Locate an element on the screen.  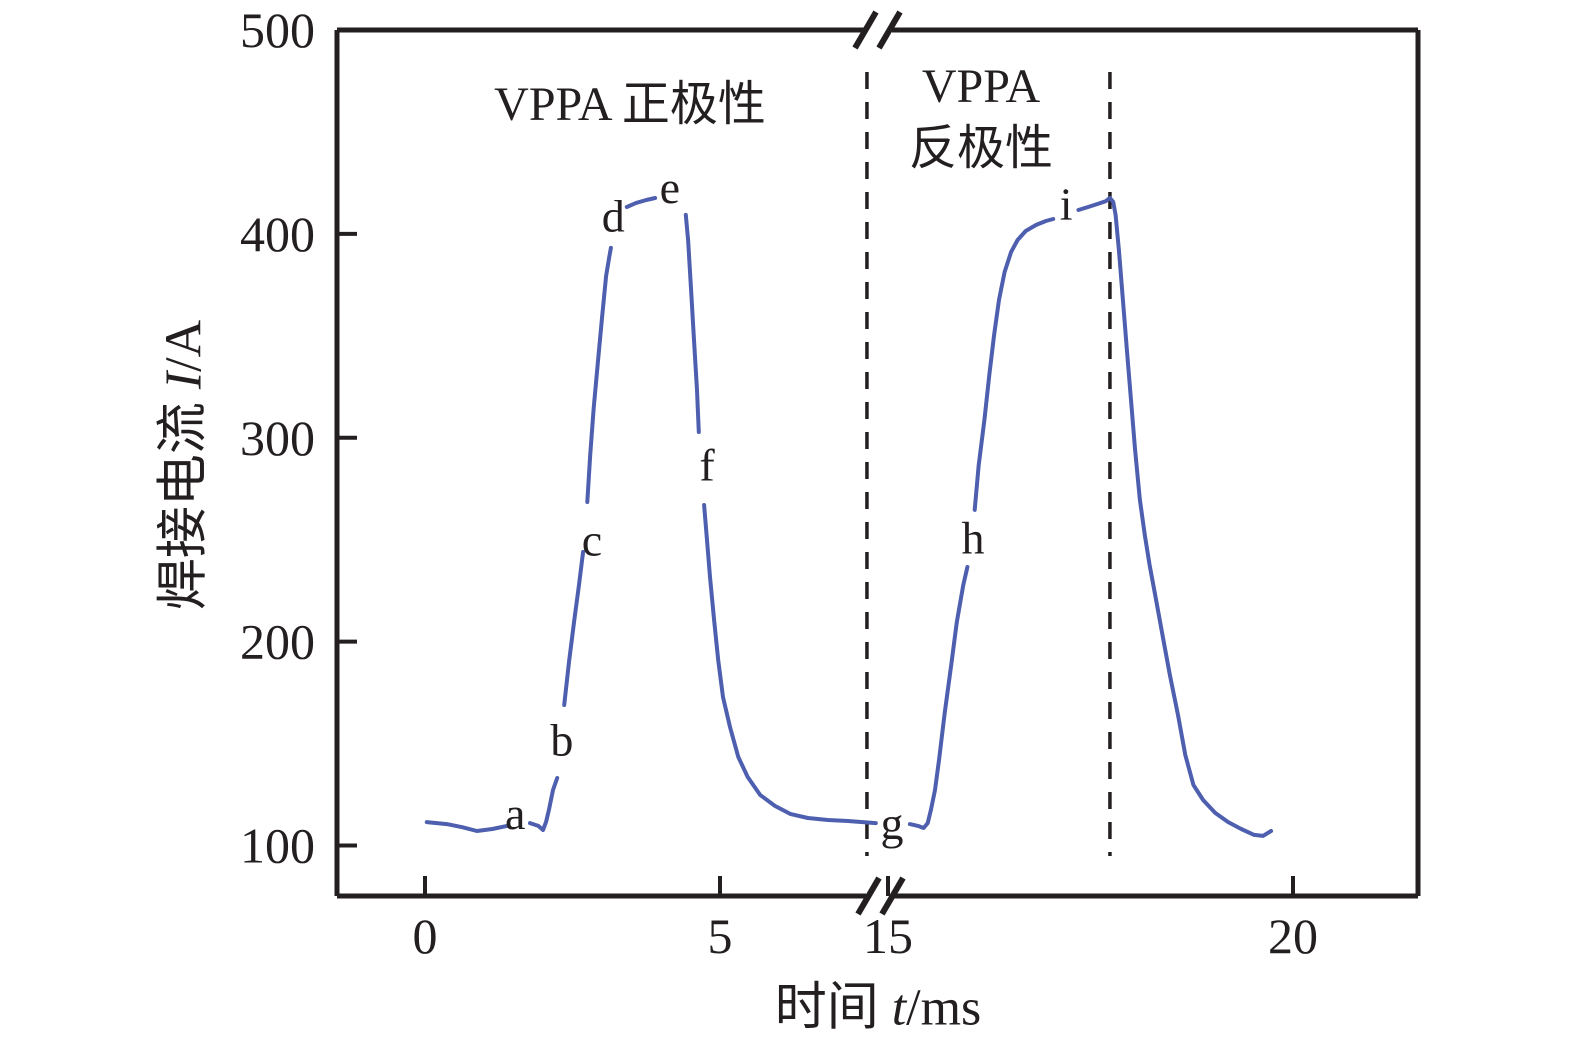
curve-point-label-f: f is located at coordinates (707, 464).